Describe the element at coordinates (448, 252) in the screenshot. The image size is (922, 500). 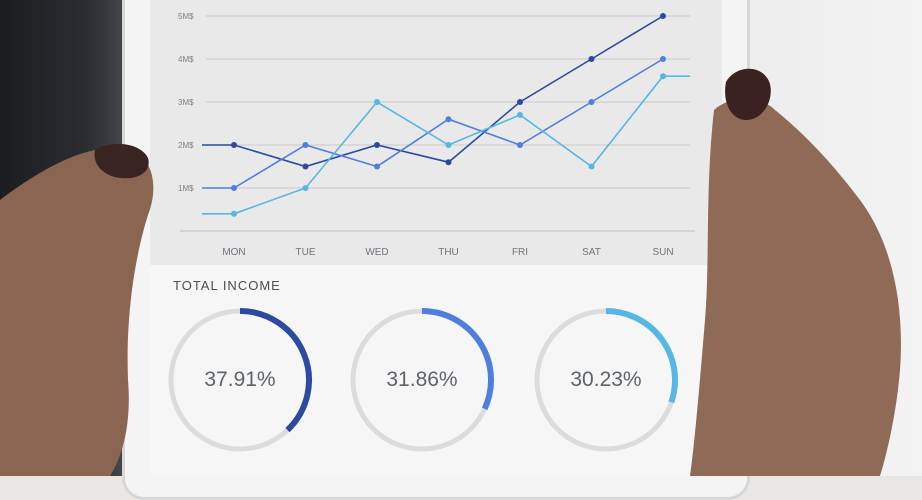
I see `x-tick-label: THU` at that location.